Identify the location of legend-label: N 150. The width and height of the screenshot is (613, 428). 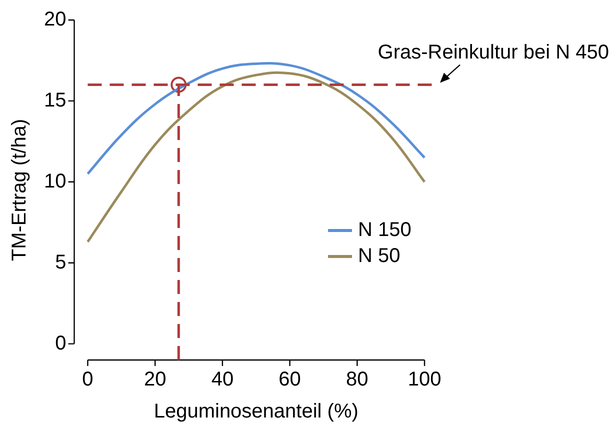
(385, 229).